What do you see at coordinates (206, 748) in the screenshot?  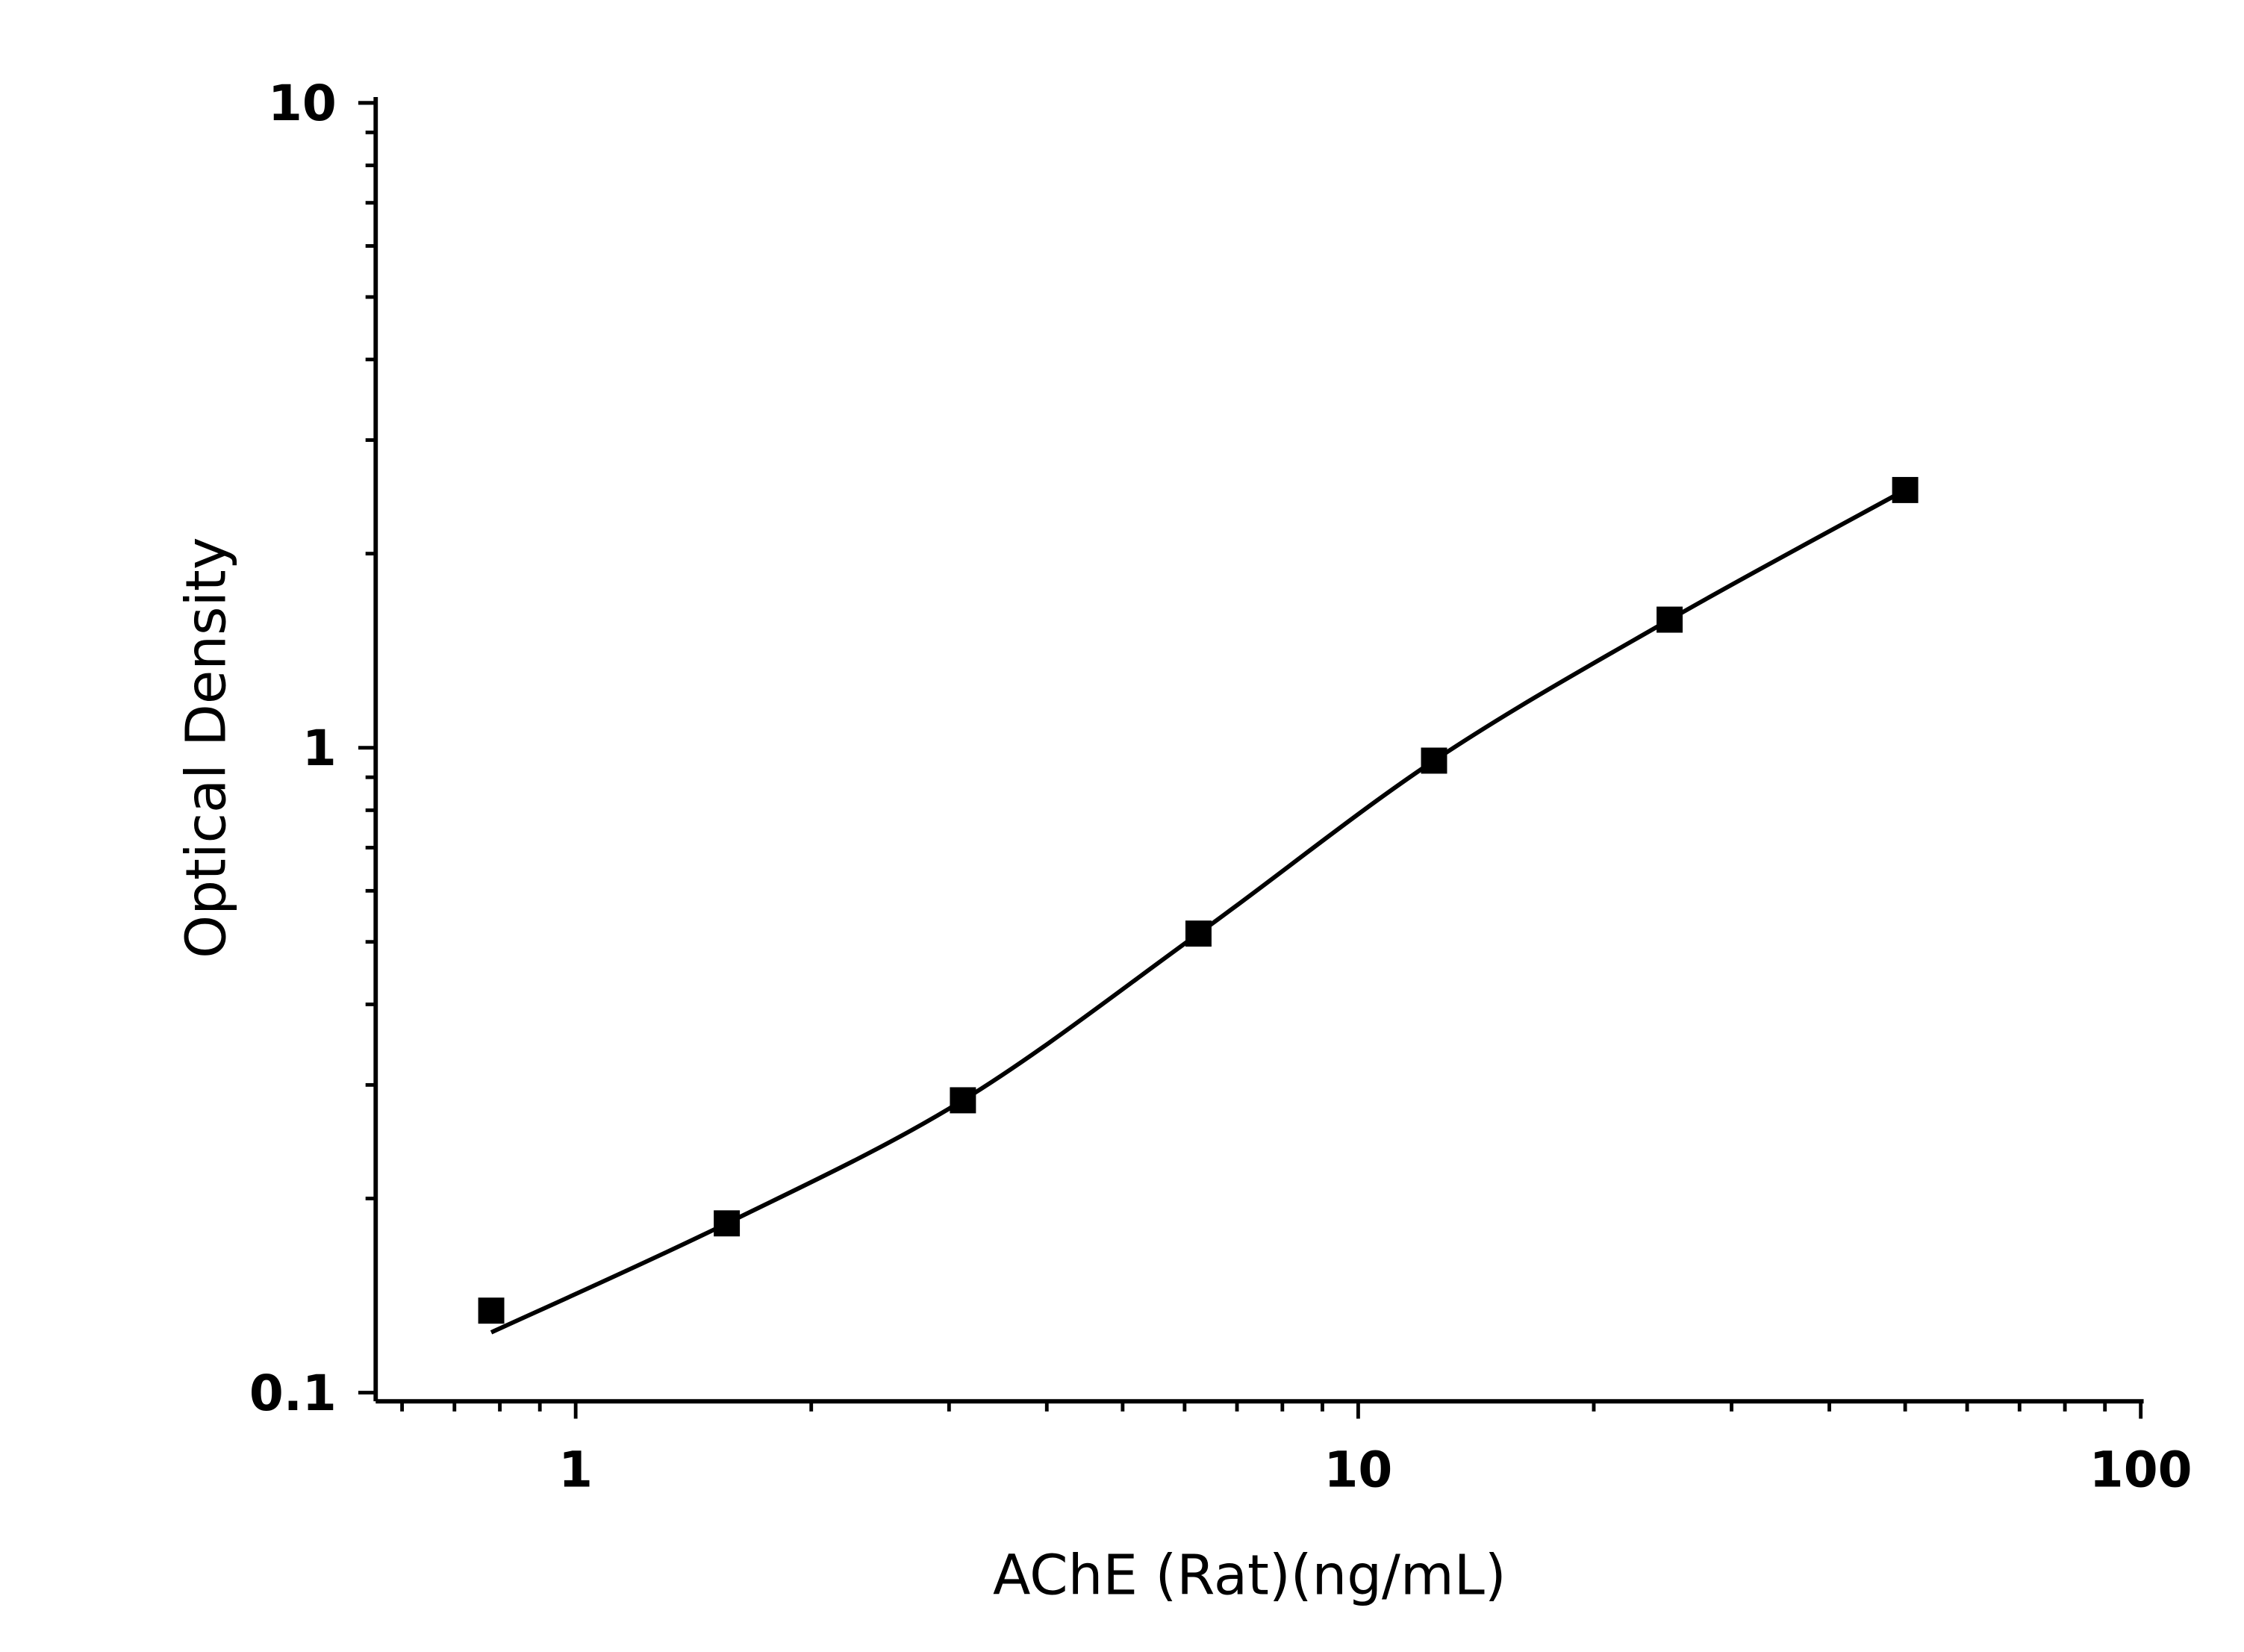 I see `y-axis-title: Optical Density` at bounding box center [206, 748].